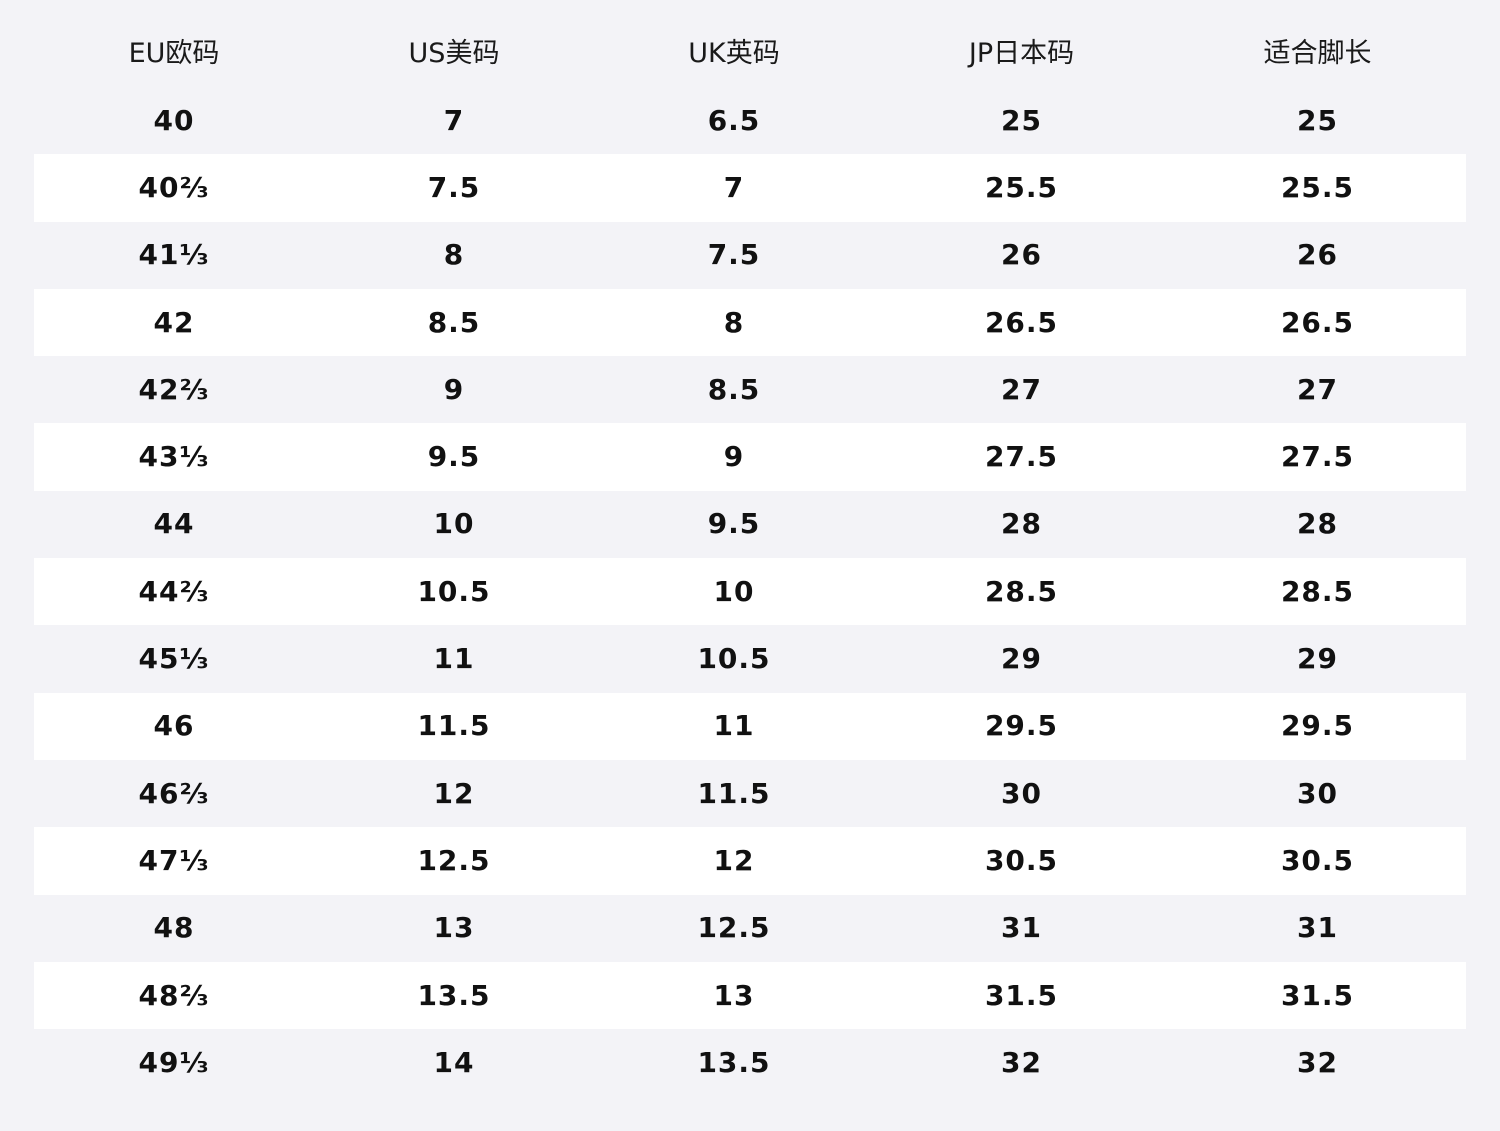 This screenshot has height=1131, width=1500. Describe the element at coordinates (1021, 322) in the screenshot. I see `cell-jp-size: 26.5` at that location.